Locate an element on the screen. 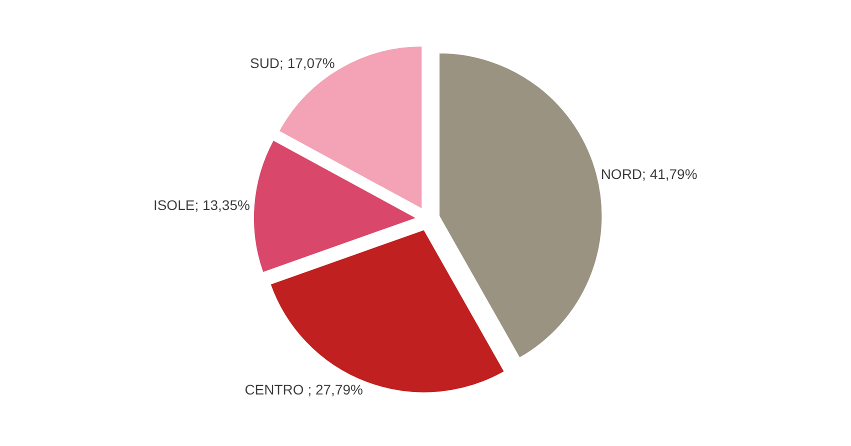 The width and height of the screenshot is (851, 446). slice-label: NORD; 41,79% is located at coordinates (649, 174).